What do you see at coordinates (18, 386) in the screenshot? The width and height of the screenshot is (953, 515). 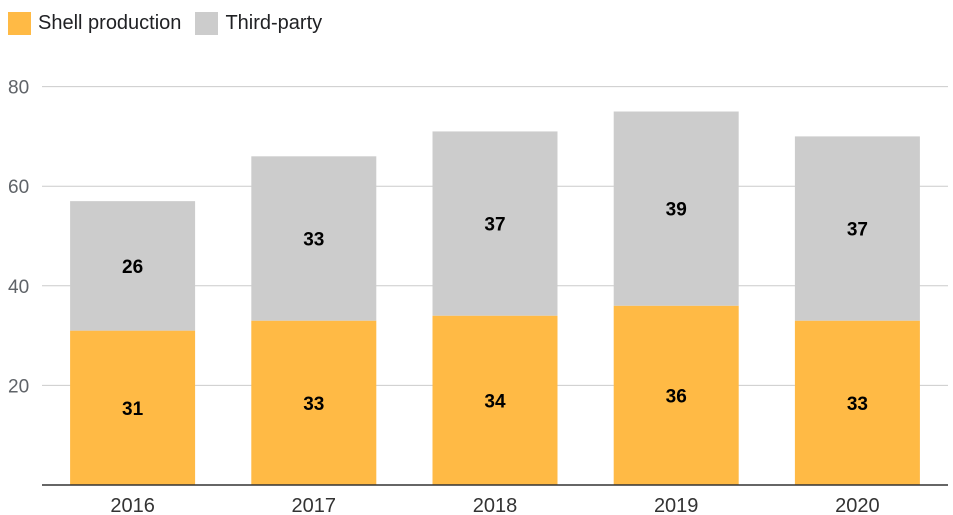 I see `y-tick-label-20: 20` at bounding box center [18, 386].